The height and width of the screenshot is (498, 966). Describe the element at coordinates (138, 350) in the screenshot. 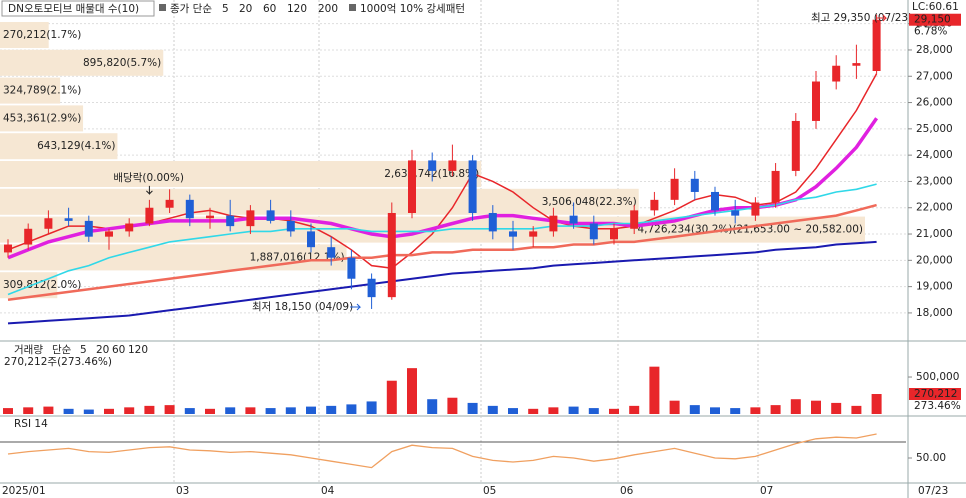

I see `volume-legend-entry: 120` at that location.